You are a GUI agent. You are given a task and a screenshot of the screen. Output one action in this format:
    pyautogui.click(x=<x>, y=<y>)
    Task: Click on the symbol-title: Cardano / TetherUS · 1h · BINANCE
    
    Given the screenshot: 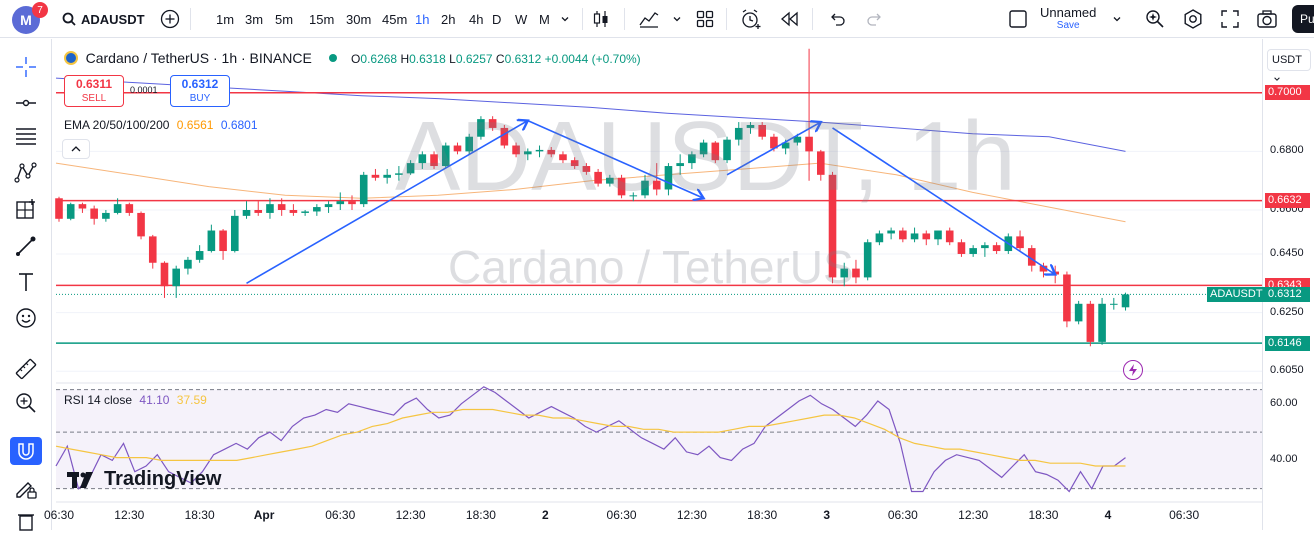 What is the action you would take?
    pyautogui.click(x=198, y=58)
    